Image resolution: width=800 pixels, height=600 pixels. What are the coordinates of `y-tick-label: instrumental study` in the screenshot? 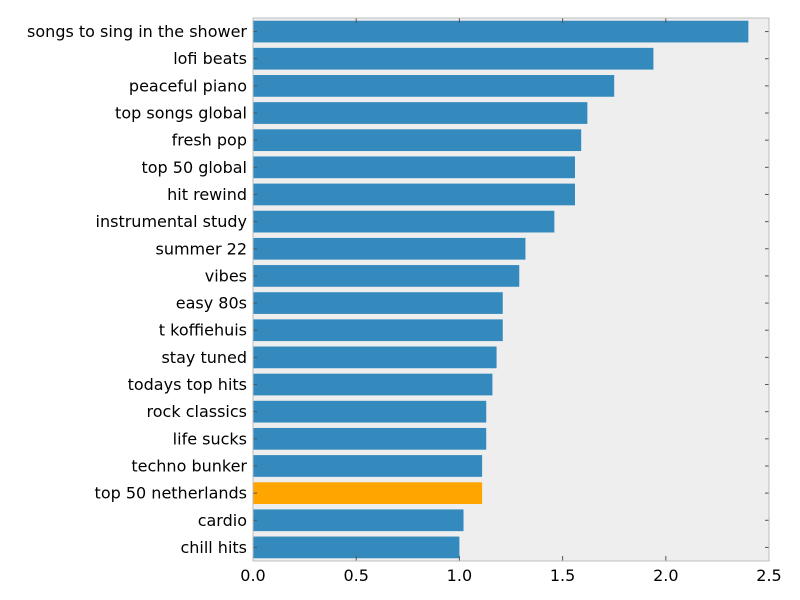 It's located at (171, 221).